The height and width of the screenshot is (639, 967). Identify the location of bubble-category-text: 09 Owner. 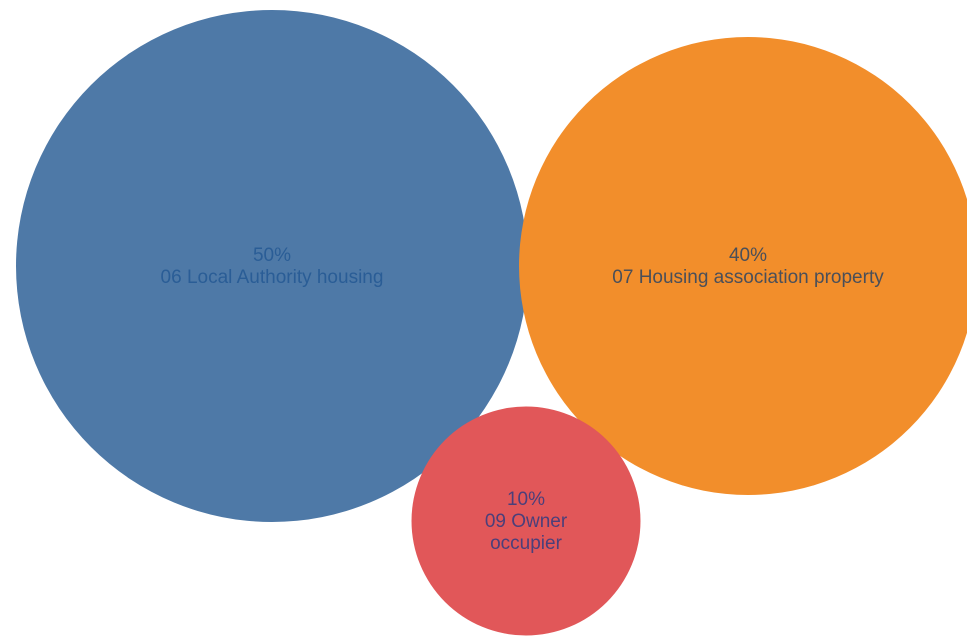
(526, 521).